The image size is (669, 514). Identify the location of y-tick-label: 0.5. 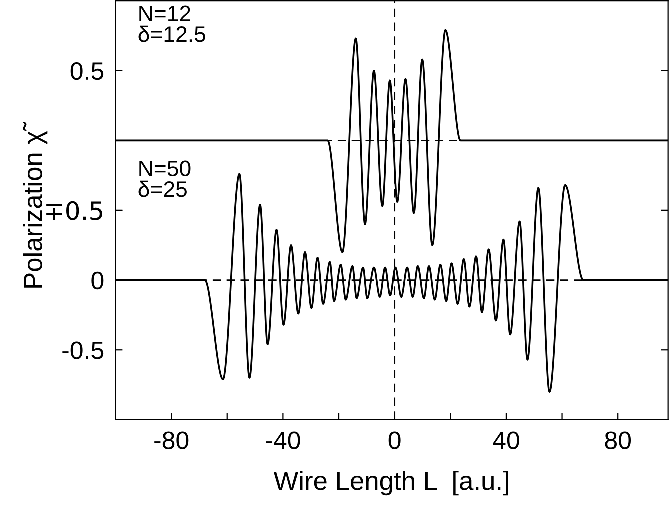
(87, 71).